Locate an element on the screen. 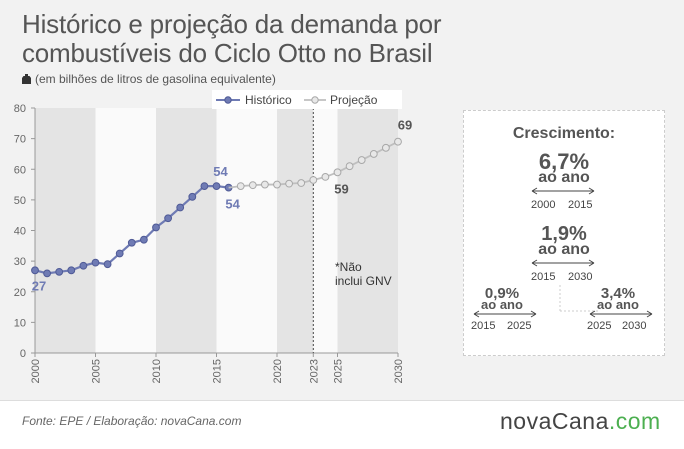  growth-from-2: 2015 is located at coordinates (543, 277).